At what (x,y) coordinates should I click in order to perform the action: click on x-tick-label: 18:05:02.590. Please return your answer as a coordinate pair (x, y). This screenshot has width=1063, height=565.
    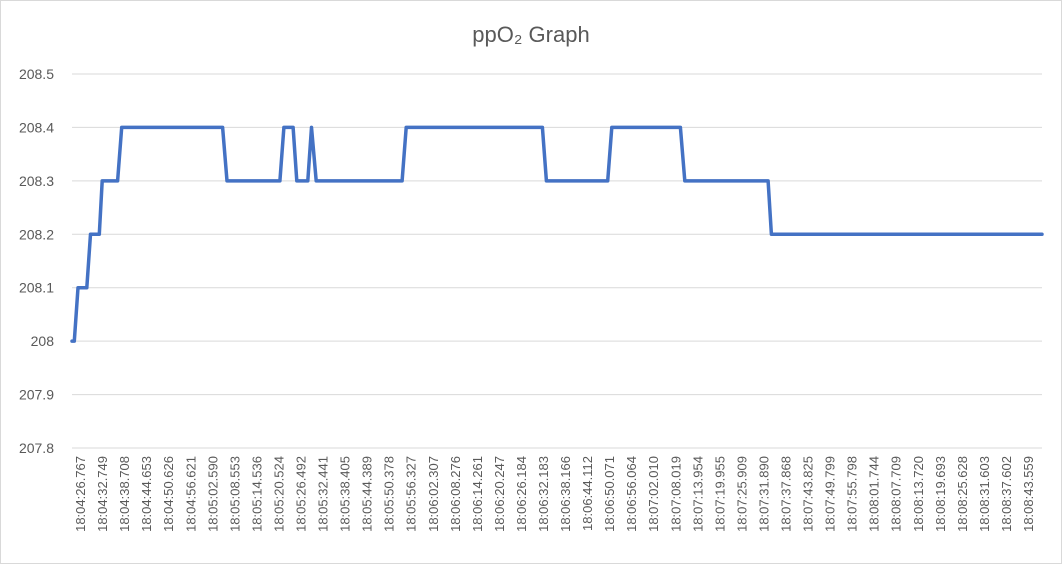
    Looking at the image, I should click on (212, 494).